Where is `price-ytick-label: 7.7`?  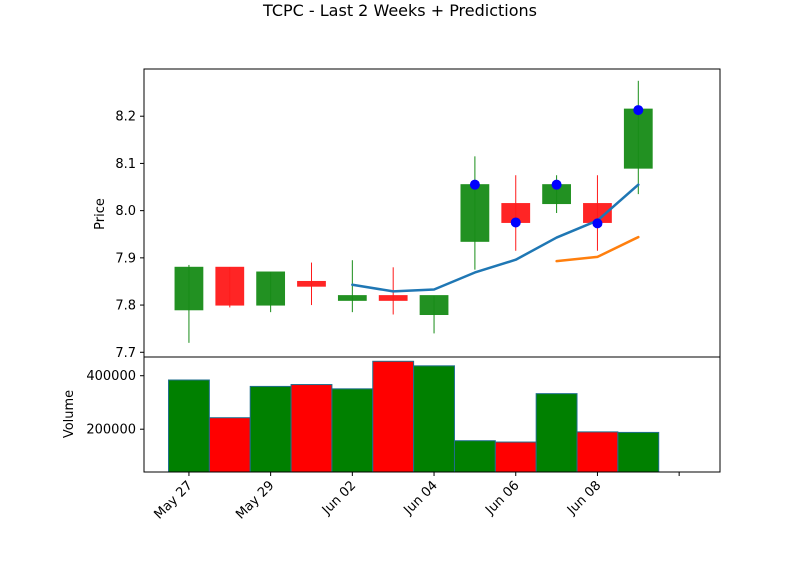 price-ytick-label: 7.7 is located at coordinates (125, 353).